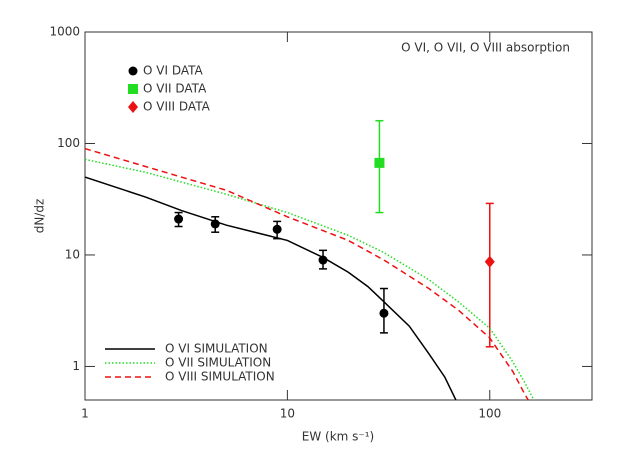  I want to click on y-axis-label: dN/dz, so click(40, 216).